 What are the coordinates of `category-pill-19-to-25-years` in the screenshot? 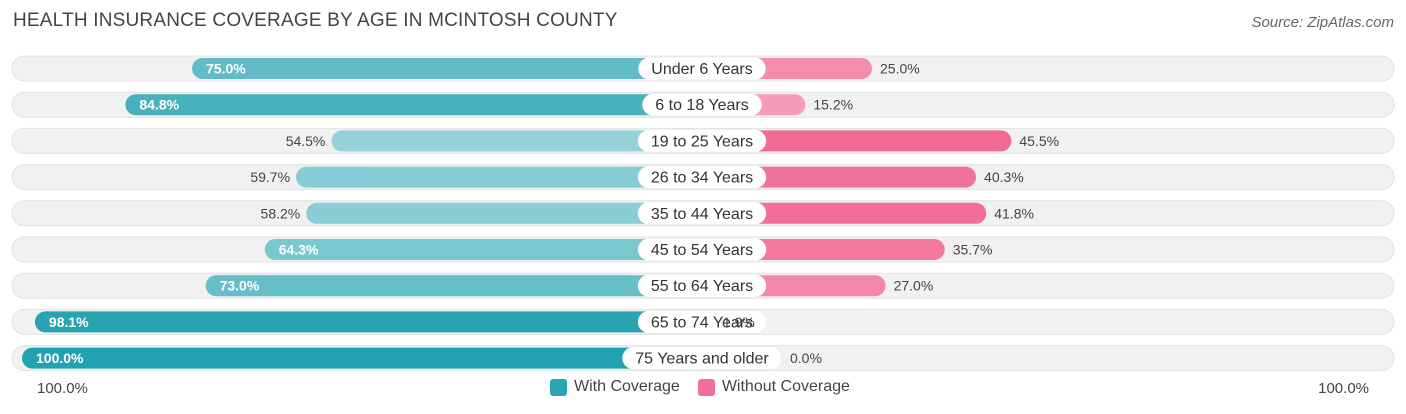 It's located at (702, 140).